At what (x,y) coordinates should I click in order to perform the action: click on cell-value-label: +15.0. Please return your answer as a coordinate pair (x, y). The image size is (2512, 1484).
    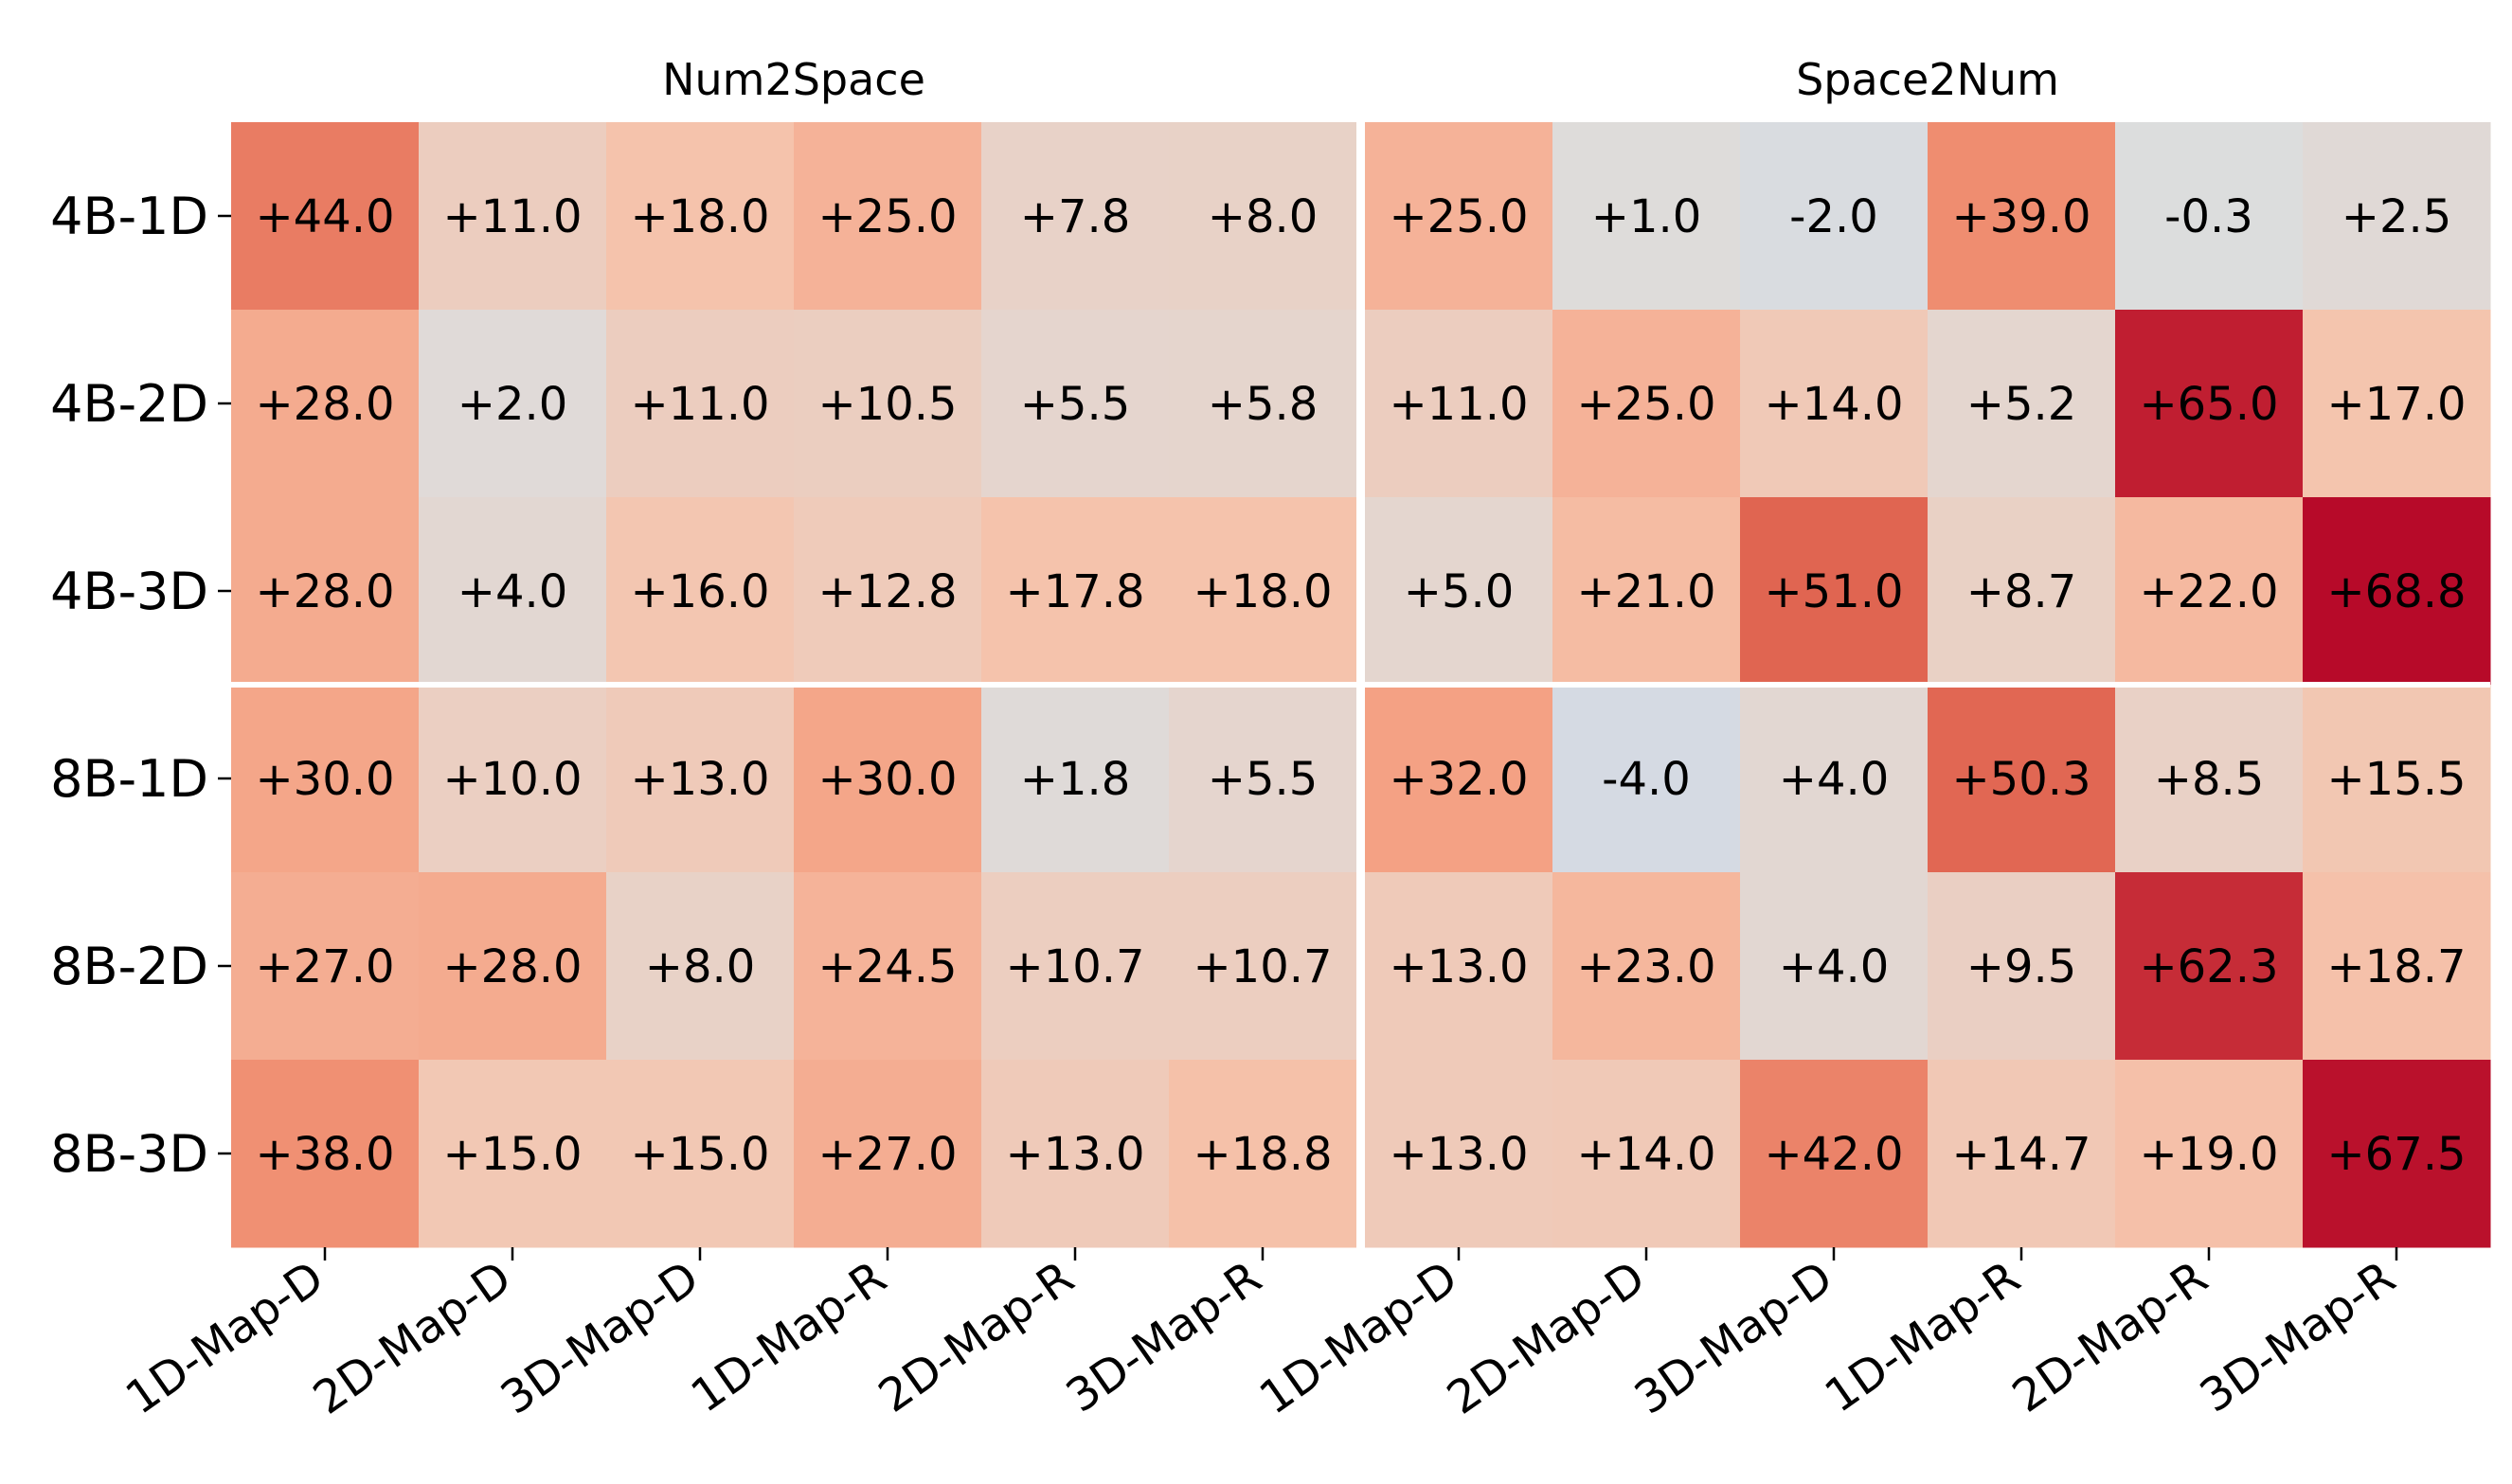
    Looking at the image, I should click on (512, 1154).